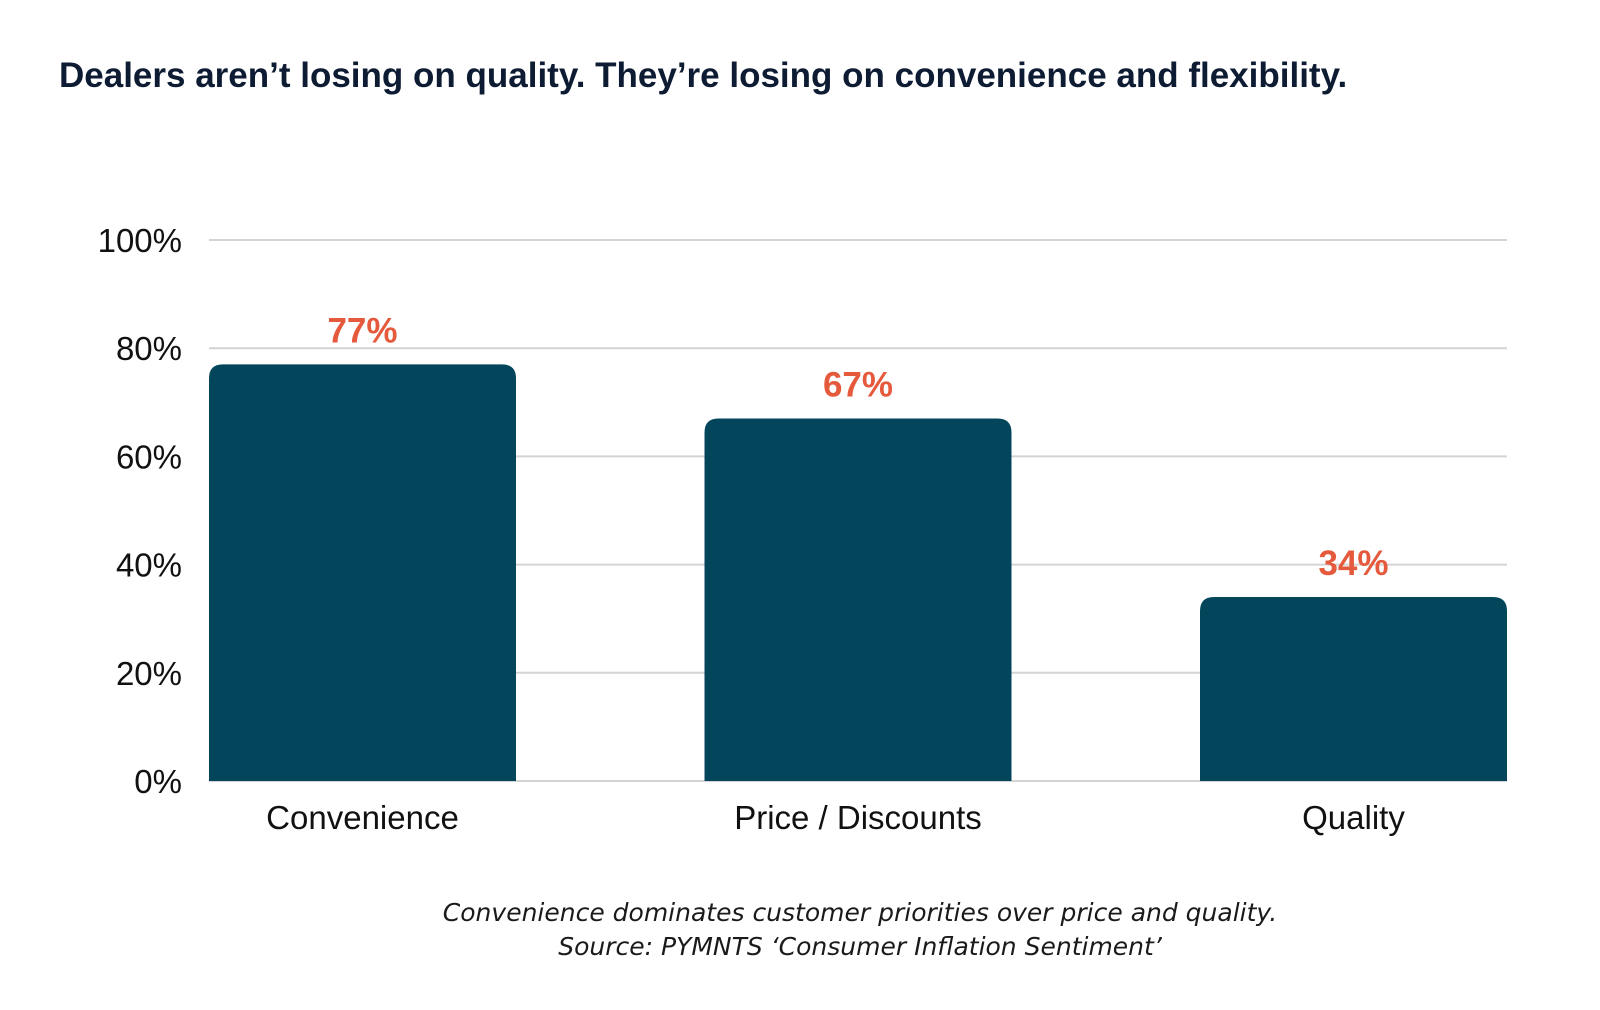  Describe the element at coordinates (1353, 817) in the screenshot. I see `x-category-label: Quality` at that location.